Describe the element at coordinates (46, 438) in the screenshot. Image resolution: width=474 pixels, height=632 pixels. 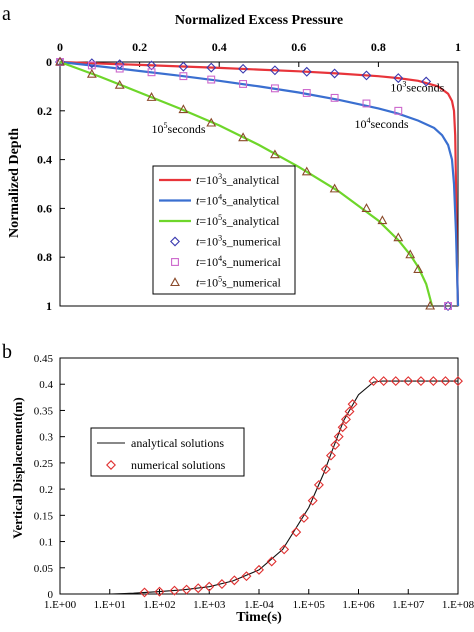
I see `y-tick-label: 0.3` at that location.